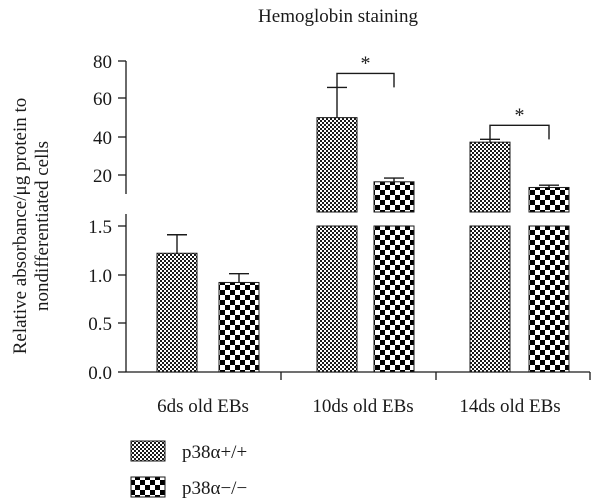 This screenshot has width=600, height=503. Describe the element at coordinates (100, 227) in the screenshot. I see `y-tick-label: 1.5` at that location.